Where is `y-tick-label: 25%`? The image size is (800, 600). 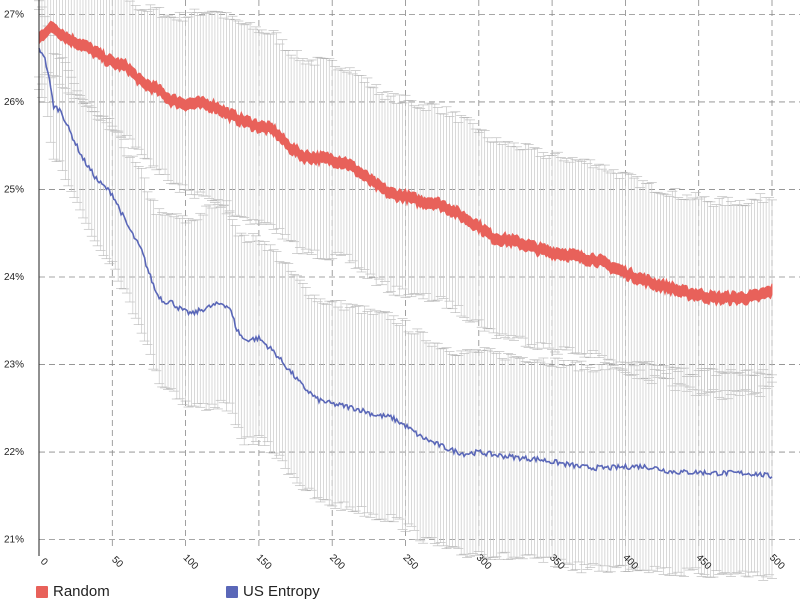 y-tick-label: 25% is located at coordinates (14, 189).